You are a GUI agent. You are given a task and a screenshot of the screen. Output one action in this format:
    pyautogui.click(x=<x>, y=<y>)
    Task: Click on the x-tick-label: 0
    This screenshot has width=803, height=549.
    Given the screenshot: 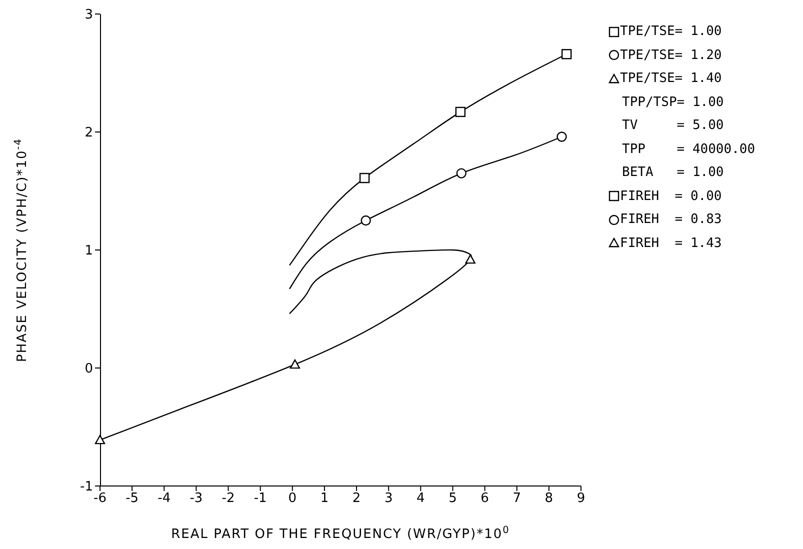 What is the action you would take?
    pyautogui.click(x=292, y=498)
    